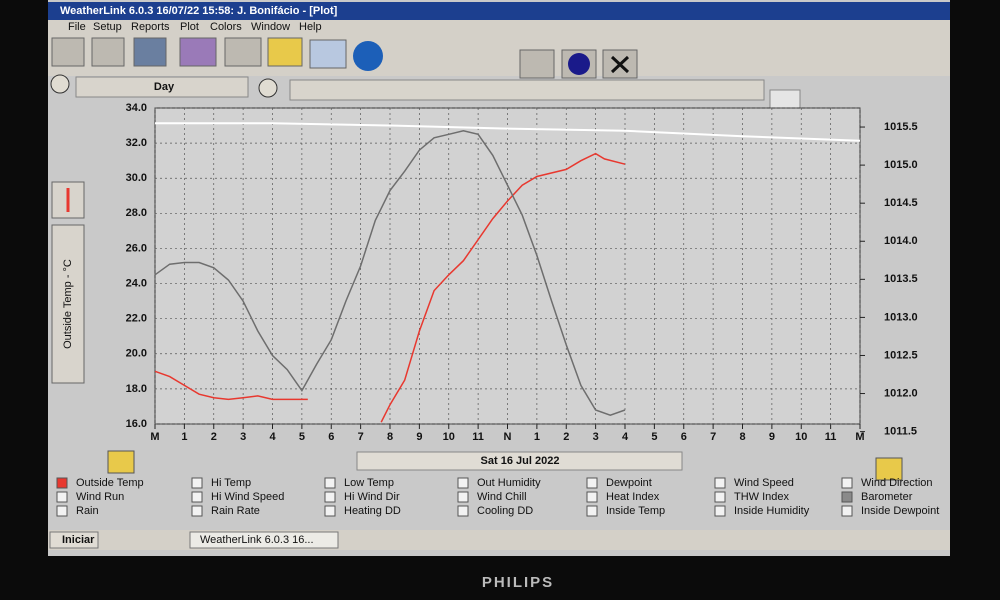  What do you see at coordinates (150, 27) in the screenshot?
I see `menu-item: Reports` at bounding box center [150, 27].